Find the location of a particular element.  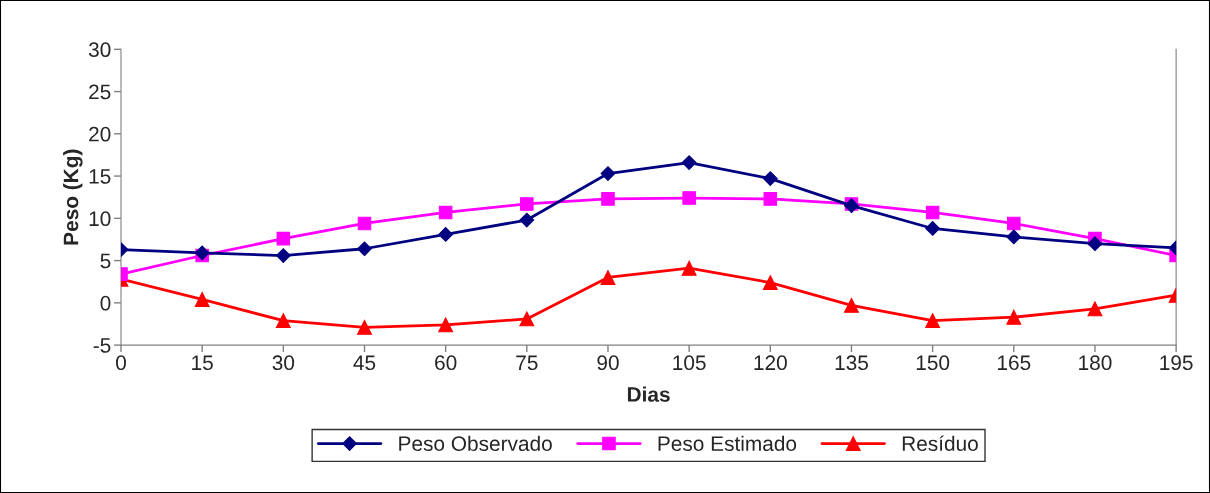

x-tick-label: 90 is located at coordinates (608, 363).